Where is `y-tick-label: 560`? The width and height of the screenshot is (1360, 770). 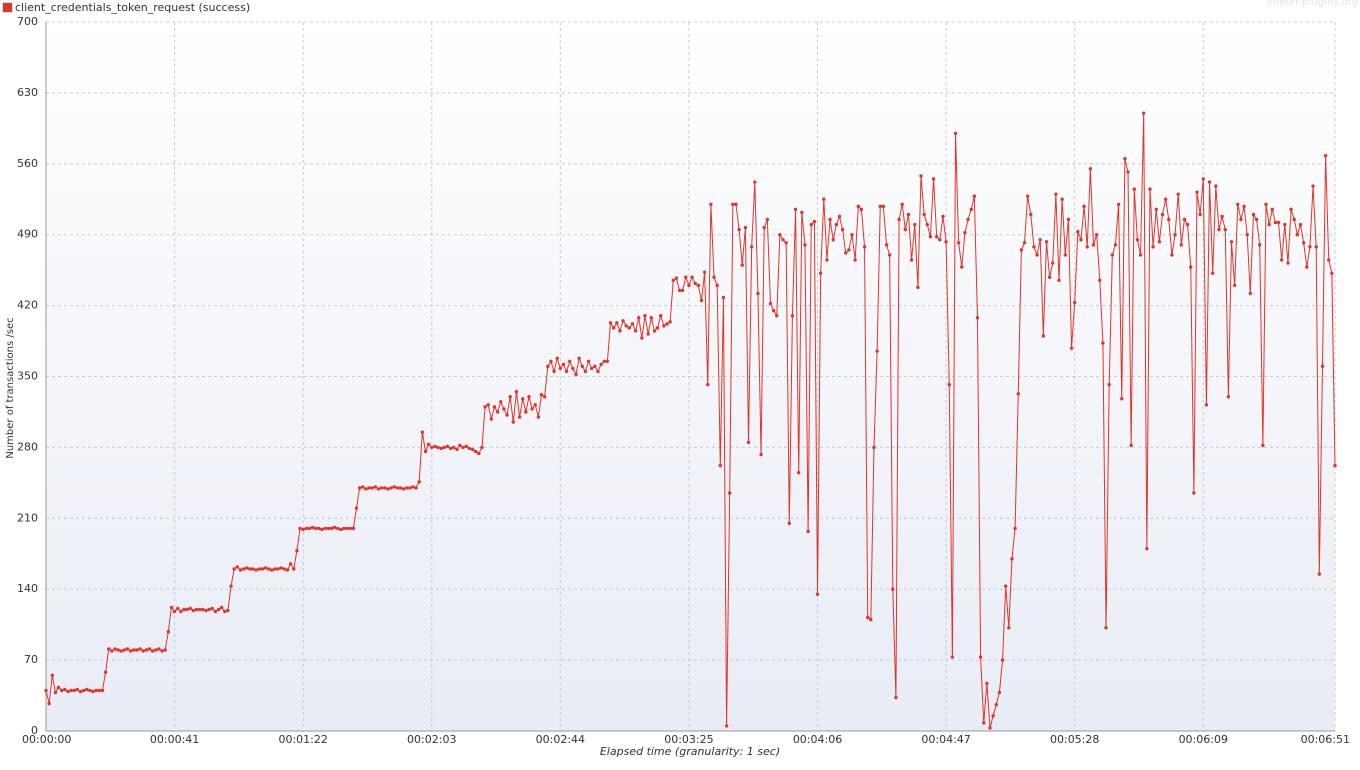 y-tick-label: 560 is located at coordinates (27, 163).